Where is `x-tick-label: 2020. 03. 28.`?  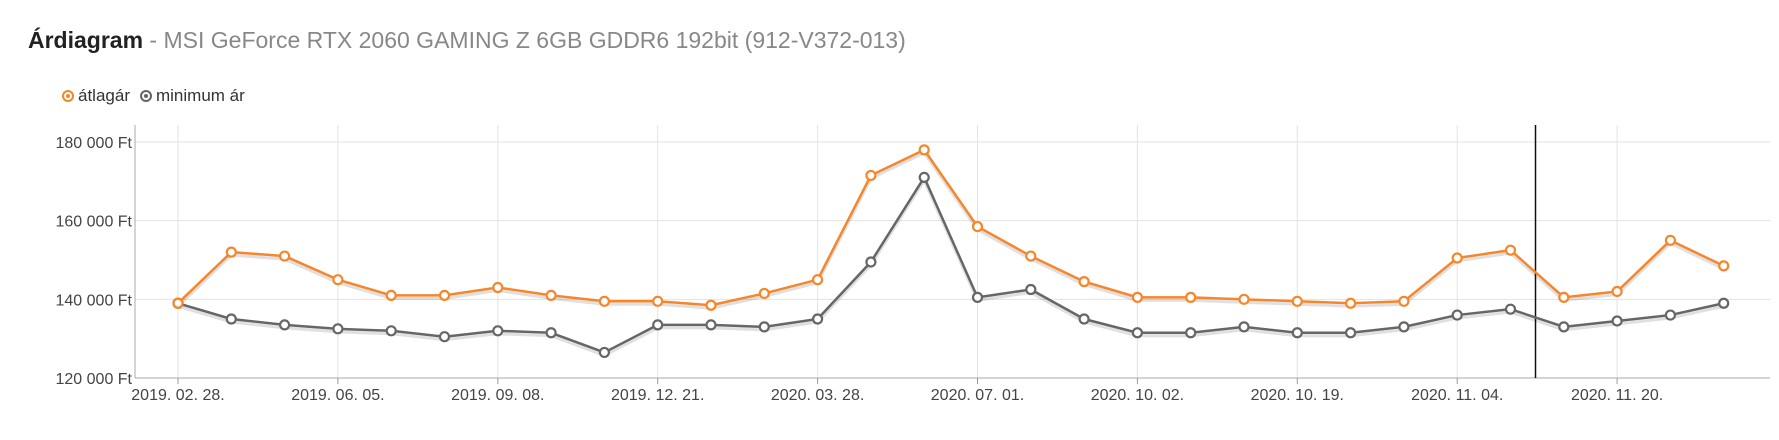 x-tick-label: 2020. 03. 28. is located at coordinates (817, 395).